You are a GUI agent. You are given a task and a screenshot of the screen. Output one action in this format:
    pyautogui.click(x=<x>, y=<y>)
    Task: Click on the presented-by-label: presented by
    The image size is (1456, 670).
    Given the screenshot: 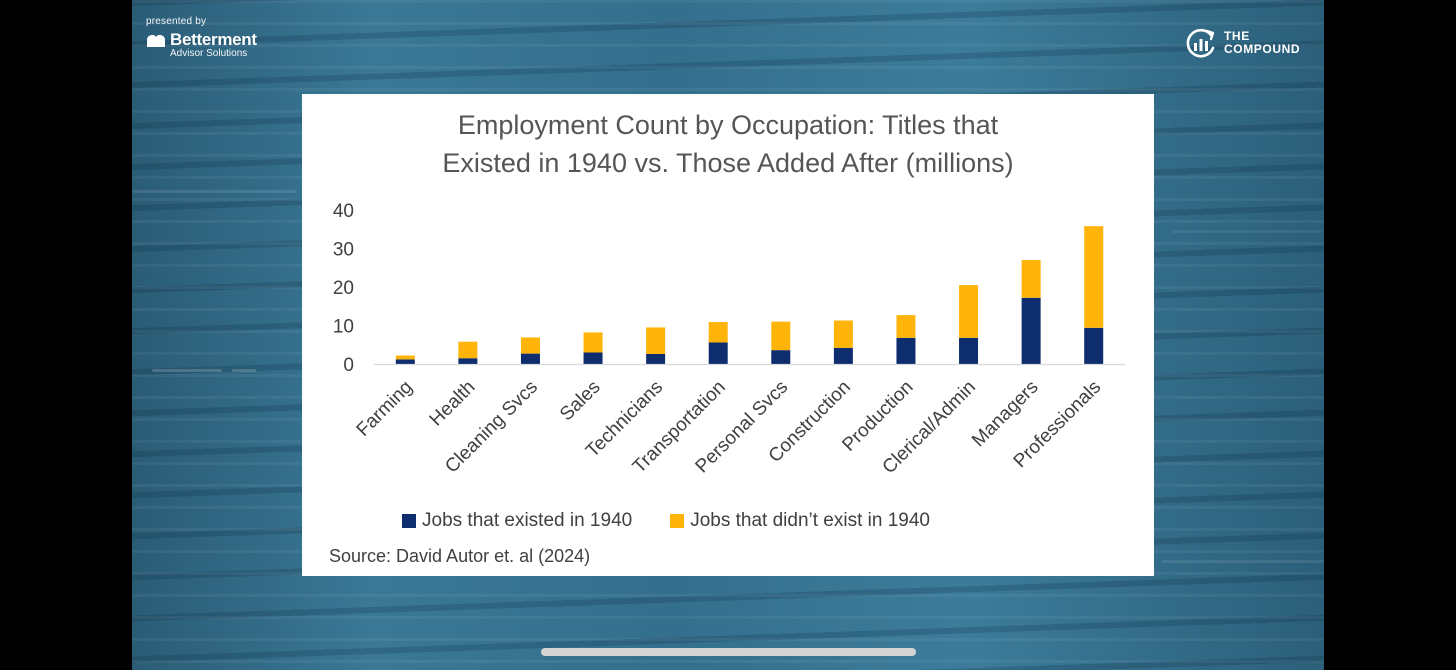 What is the action you would take?
    pyautogui.click(x=176, y=21)
    